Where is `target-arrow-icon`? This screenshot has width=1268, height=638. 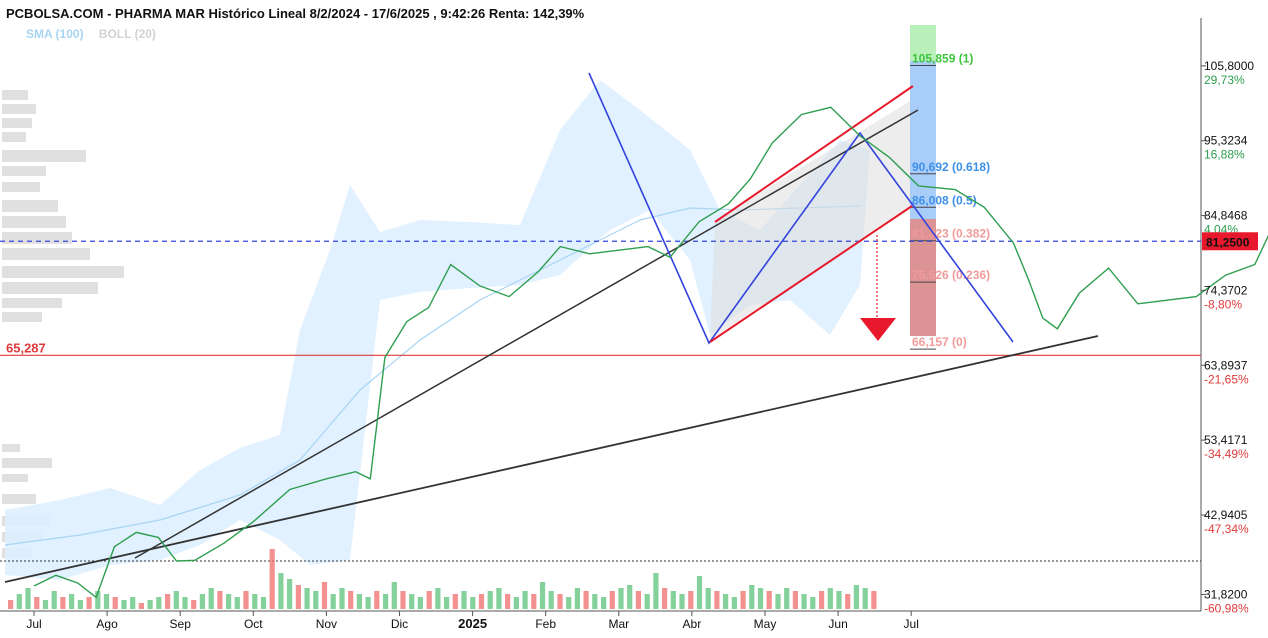
target-arrow-icon is located at coordinates (878, 329).